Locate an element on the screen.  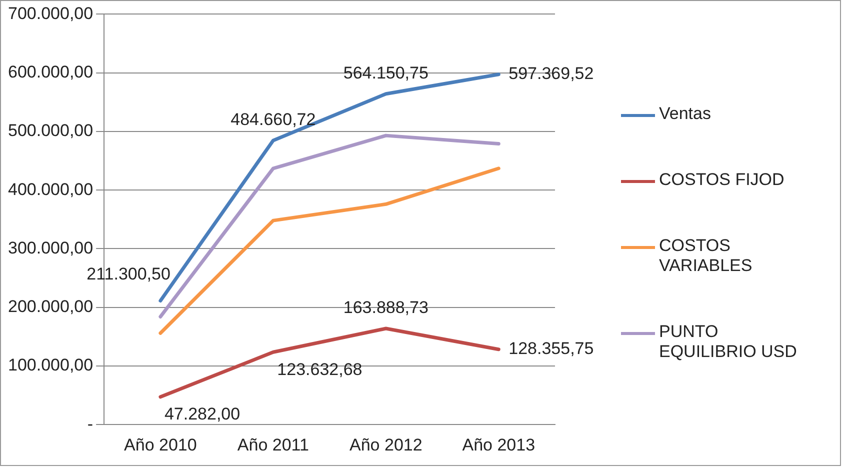
data-label: 128.355,75 is located at coordinates (551, 348).